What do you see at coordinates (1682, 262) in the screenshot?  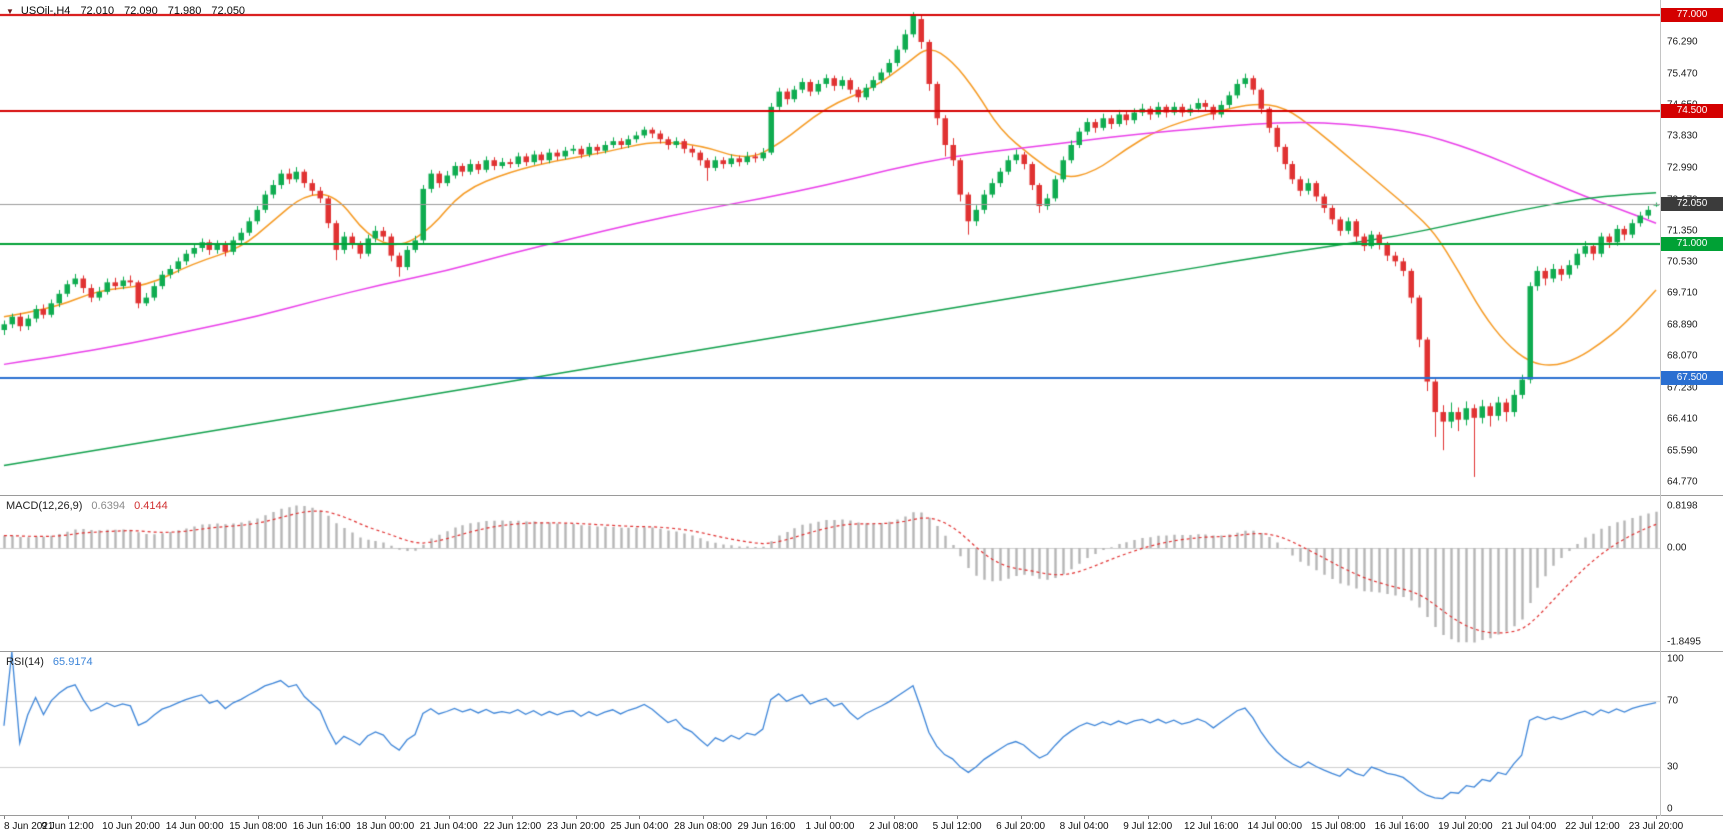 I see `price-tick-label: 70.530` at bounding box center [1682, 262].